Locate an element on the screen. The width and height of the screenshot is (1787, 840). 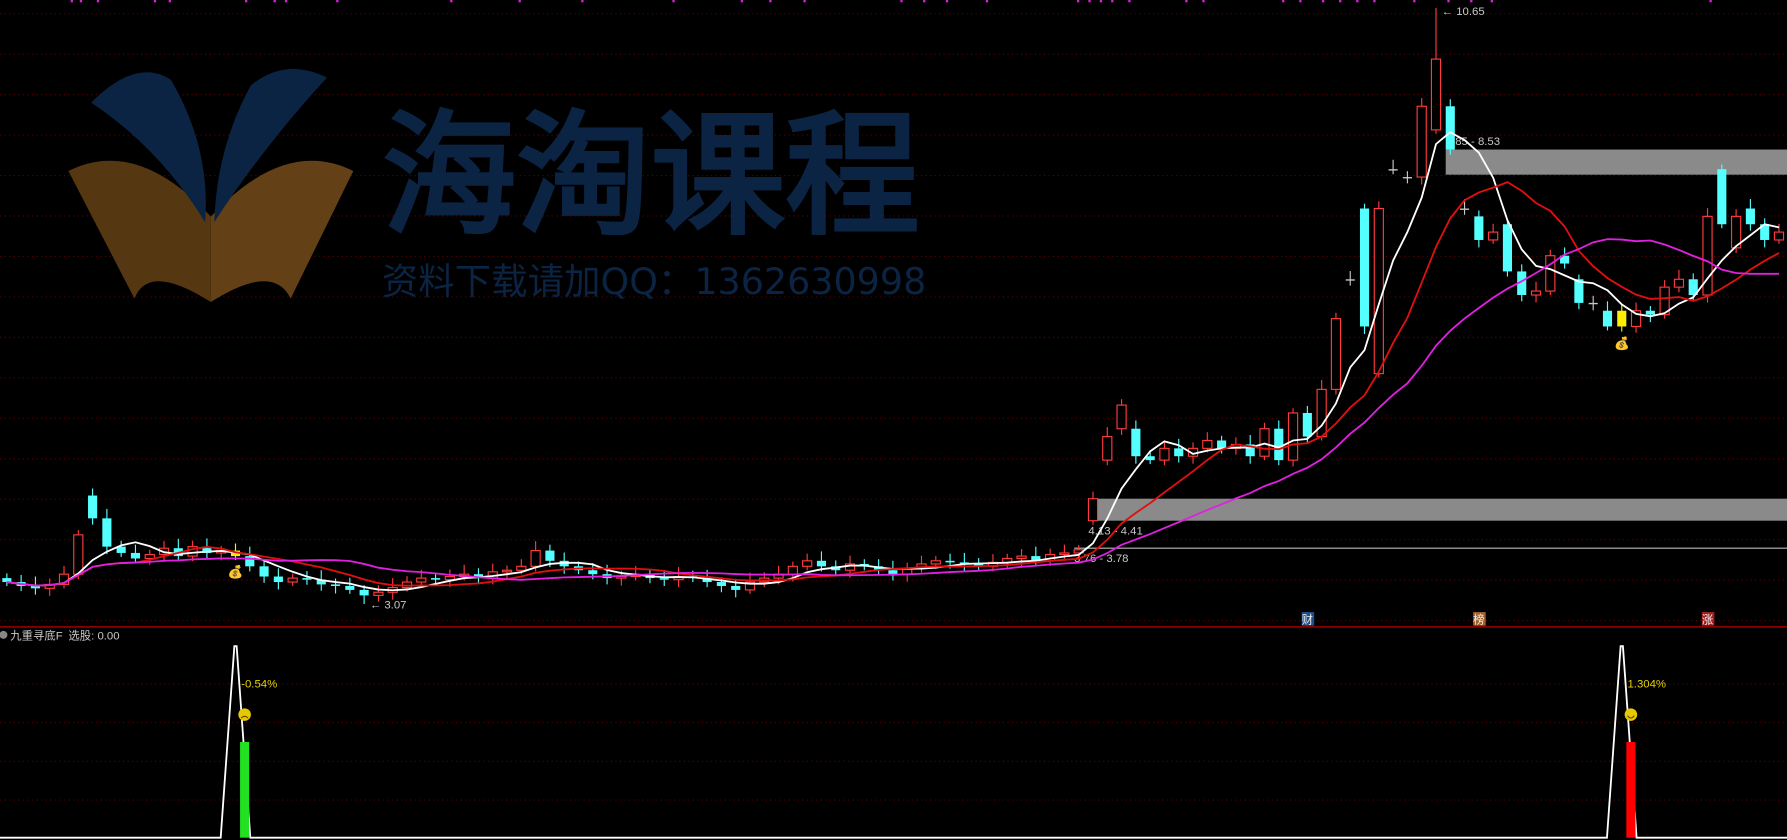
high-price-label: ← 10.65 is located at coordinates (1463, 12).